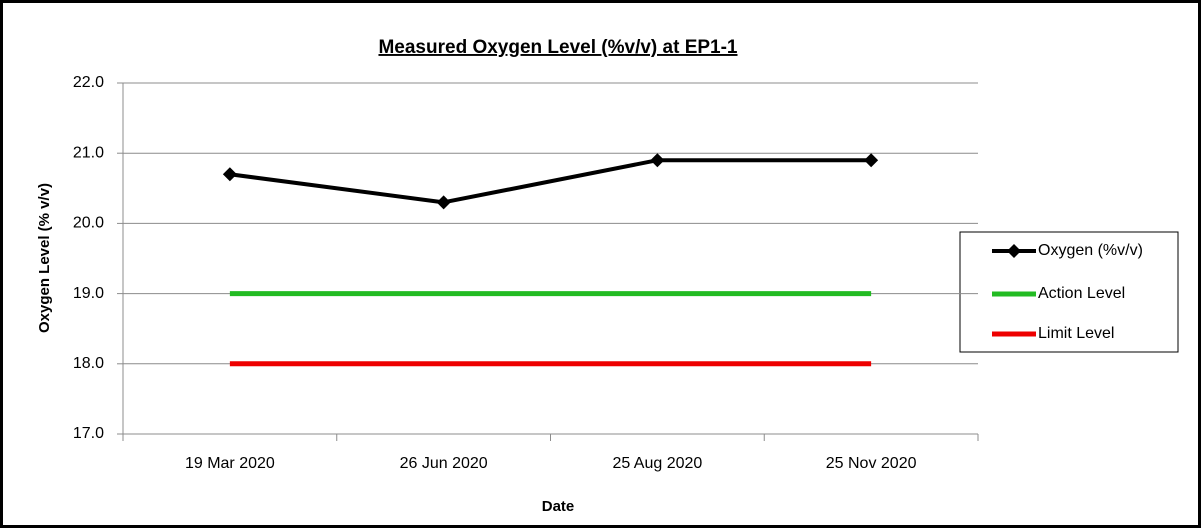 The image size is (1201, 528). What do you see at coordinates (1014, 251) in the screenshot?
I see `legend-marker` at bounding box center [1014, 251].